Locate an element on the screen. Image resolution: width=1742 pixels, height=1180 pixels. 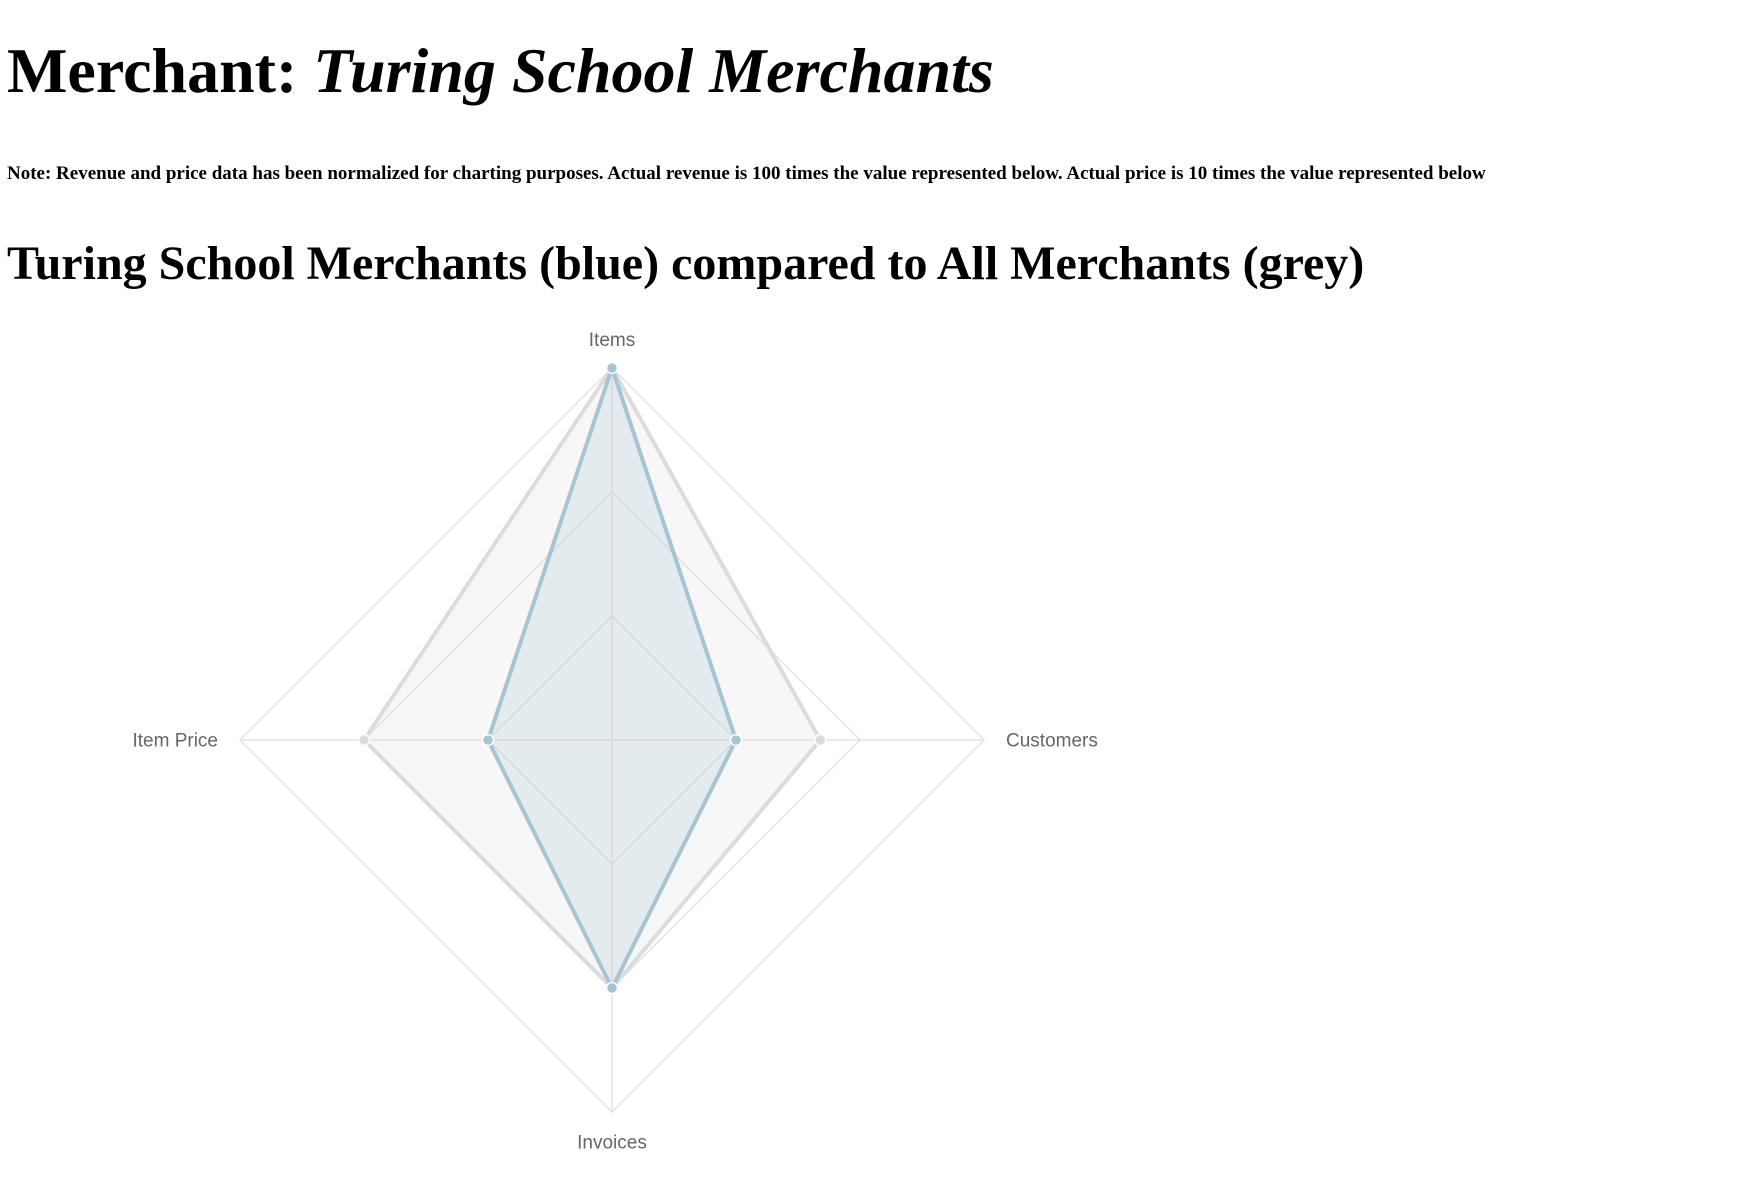
point-turing-school-merchants-invoices is located at coordinates (612, 988).